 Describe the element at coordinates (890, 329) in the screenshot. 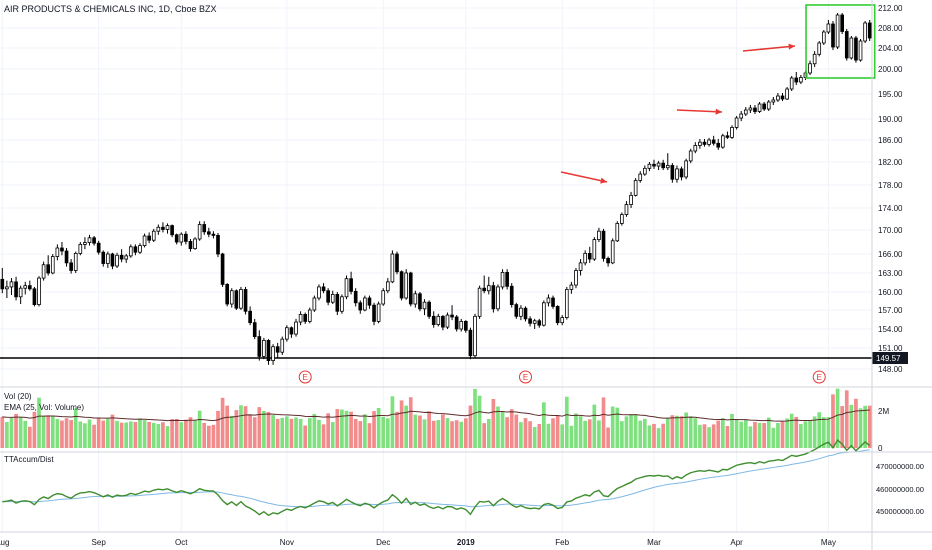

I see `price-tick-label: 154.00` at that location.